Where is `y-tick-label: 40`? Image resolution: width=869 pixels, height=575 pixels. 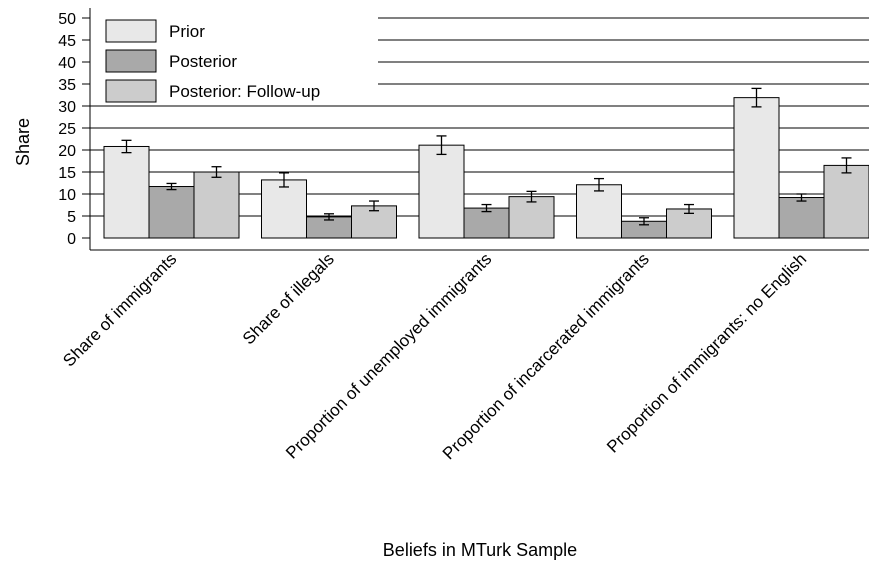
y-tick-label: 40 is located at coordinates (67, 63).